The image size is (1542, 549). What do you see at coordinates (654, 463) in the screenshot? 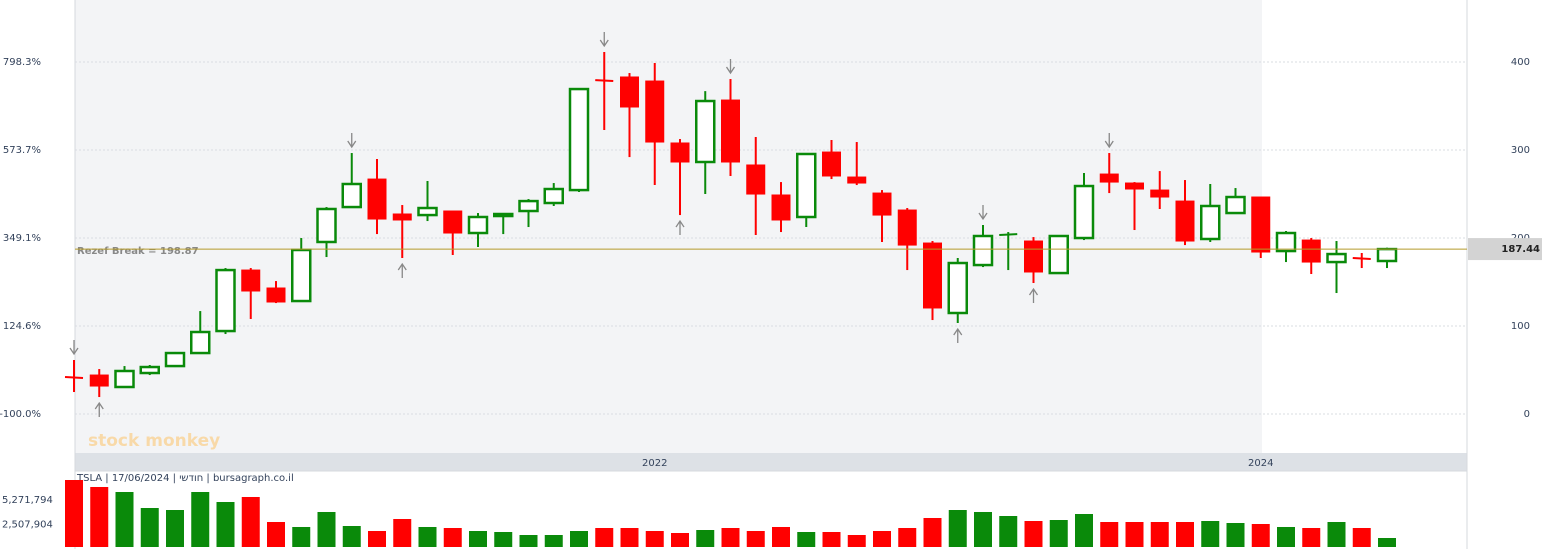
I see `x-tick-label: 2022` at bounding box center [654, 463].